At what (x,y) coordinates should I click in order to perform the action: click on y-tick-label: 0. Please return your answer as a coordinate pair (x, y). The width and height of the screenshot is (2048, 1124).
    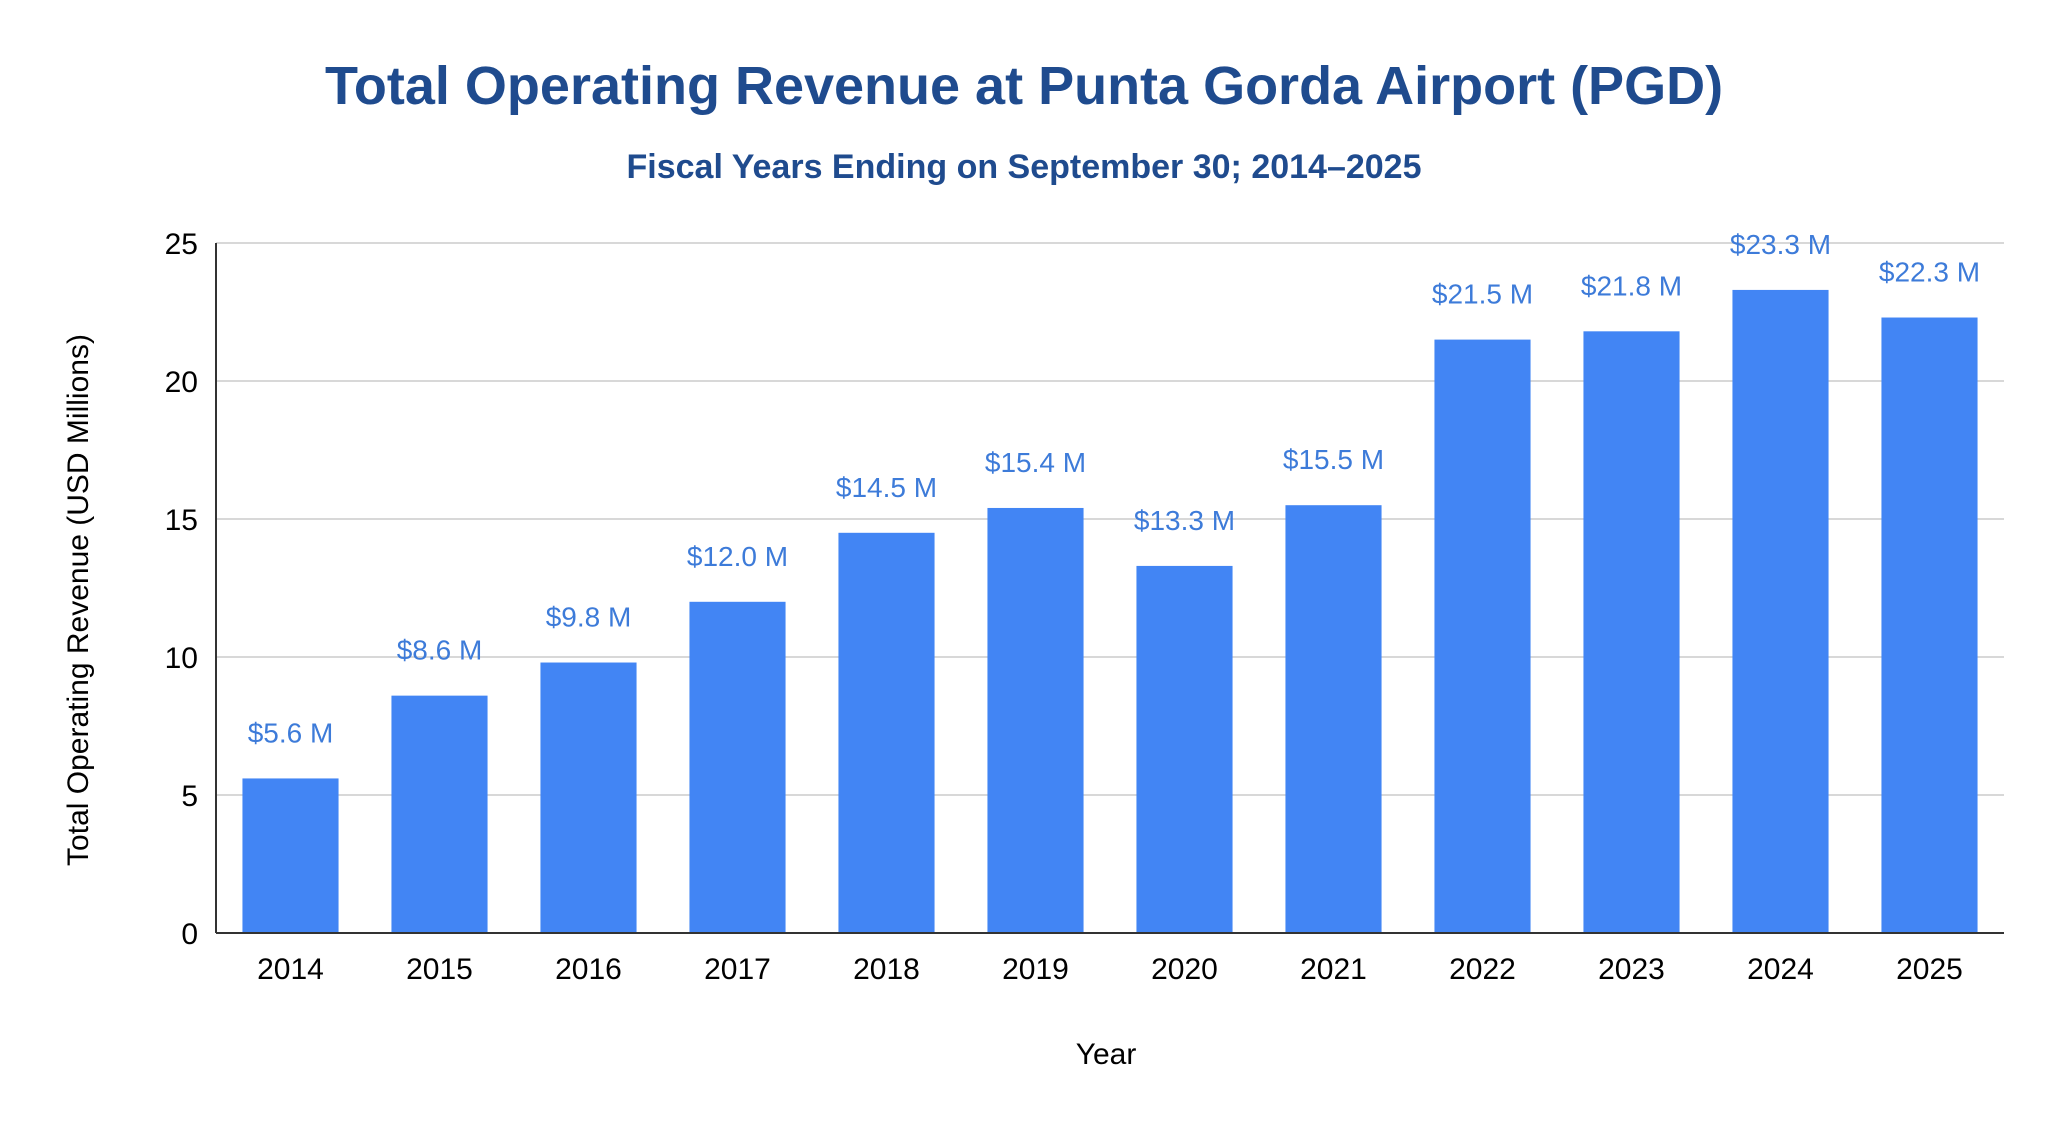
    Looking at the image, I should click on (189, 934).